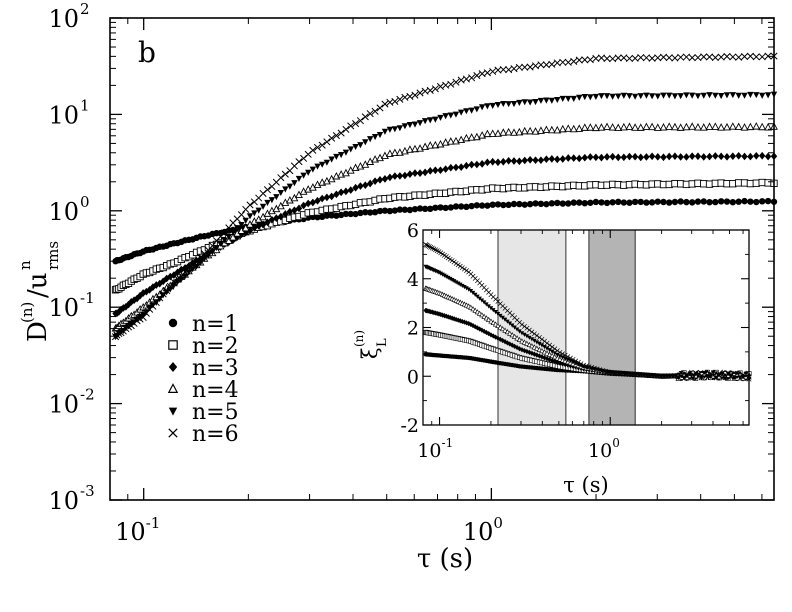 This screenshot has height=612, width=792. I want to click on y-tick-exponent: -1, so click(87, 298).